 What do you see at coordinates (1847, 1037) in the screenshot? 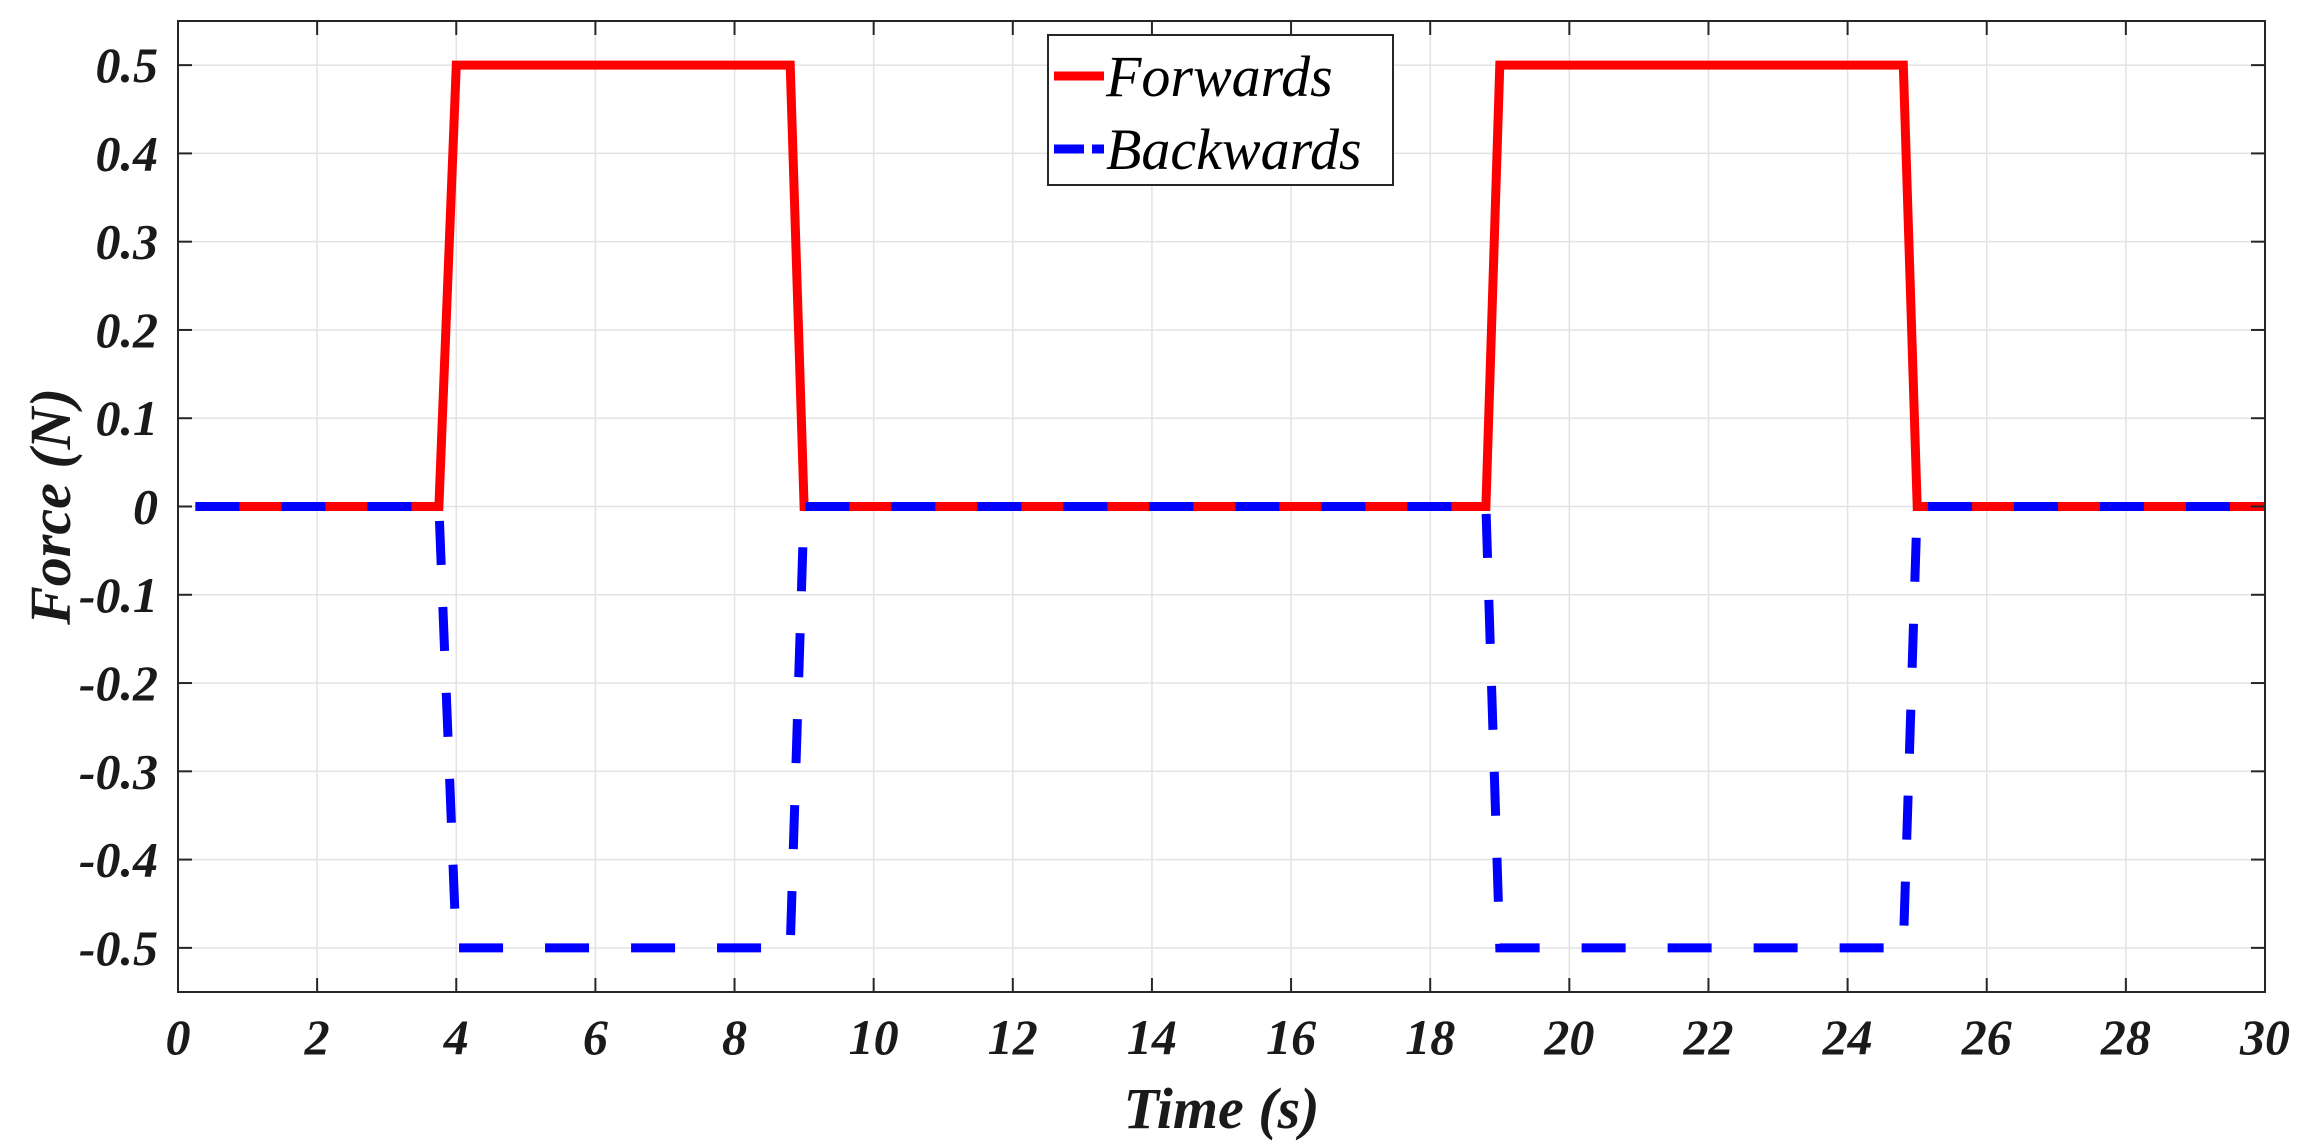
I see `x-tick-label: 24` at bounding box center [1847, 1037].